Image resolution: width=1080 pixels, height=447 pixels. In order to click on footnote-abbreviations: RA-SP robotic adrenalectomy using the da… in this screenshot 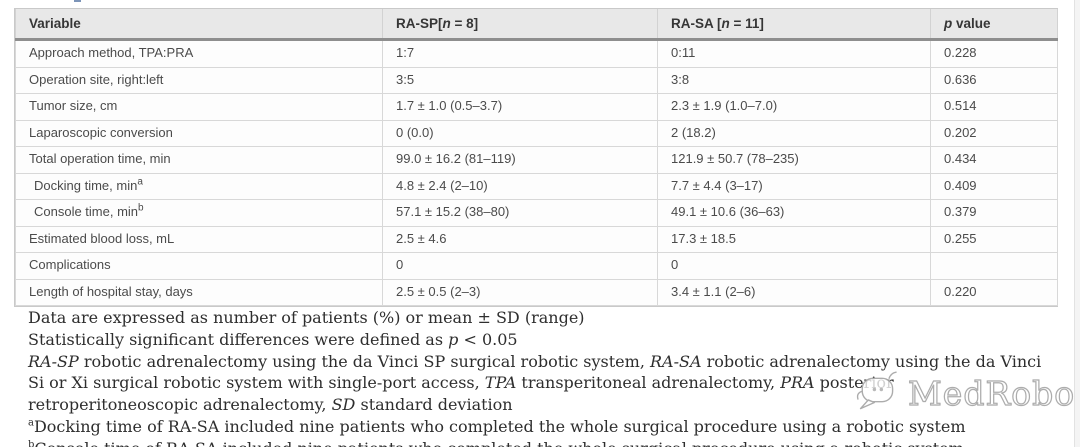, I will do `click(535, 383)`.